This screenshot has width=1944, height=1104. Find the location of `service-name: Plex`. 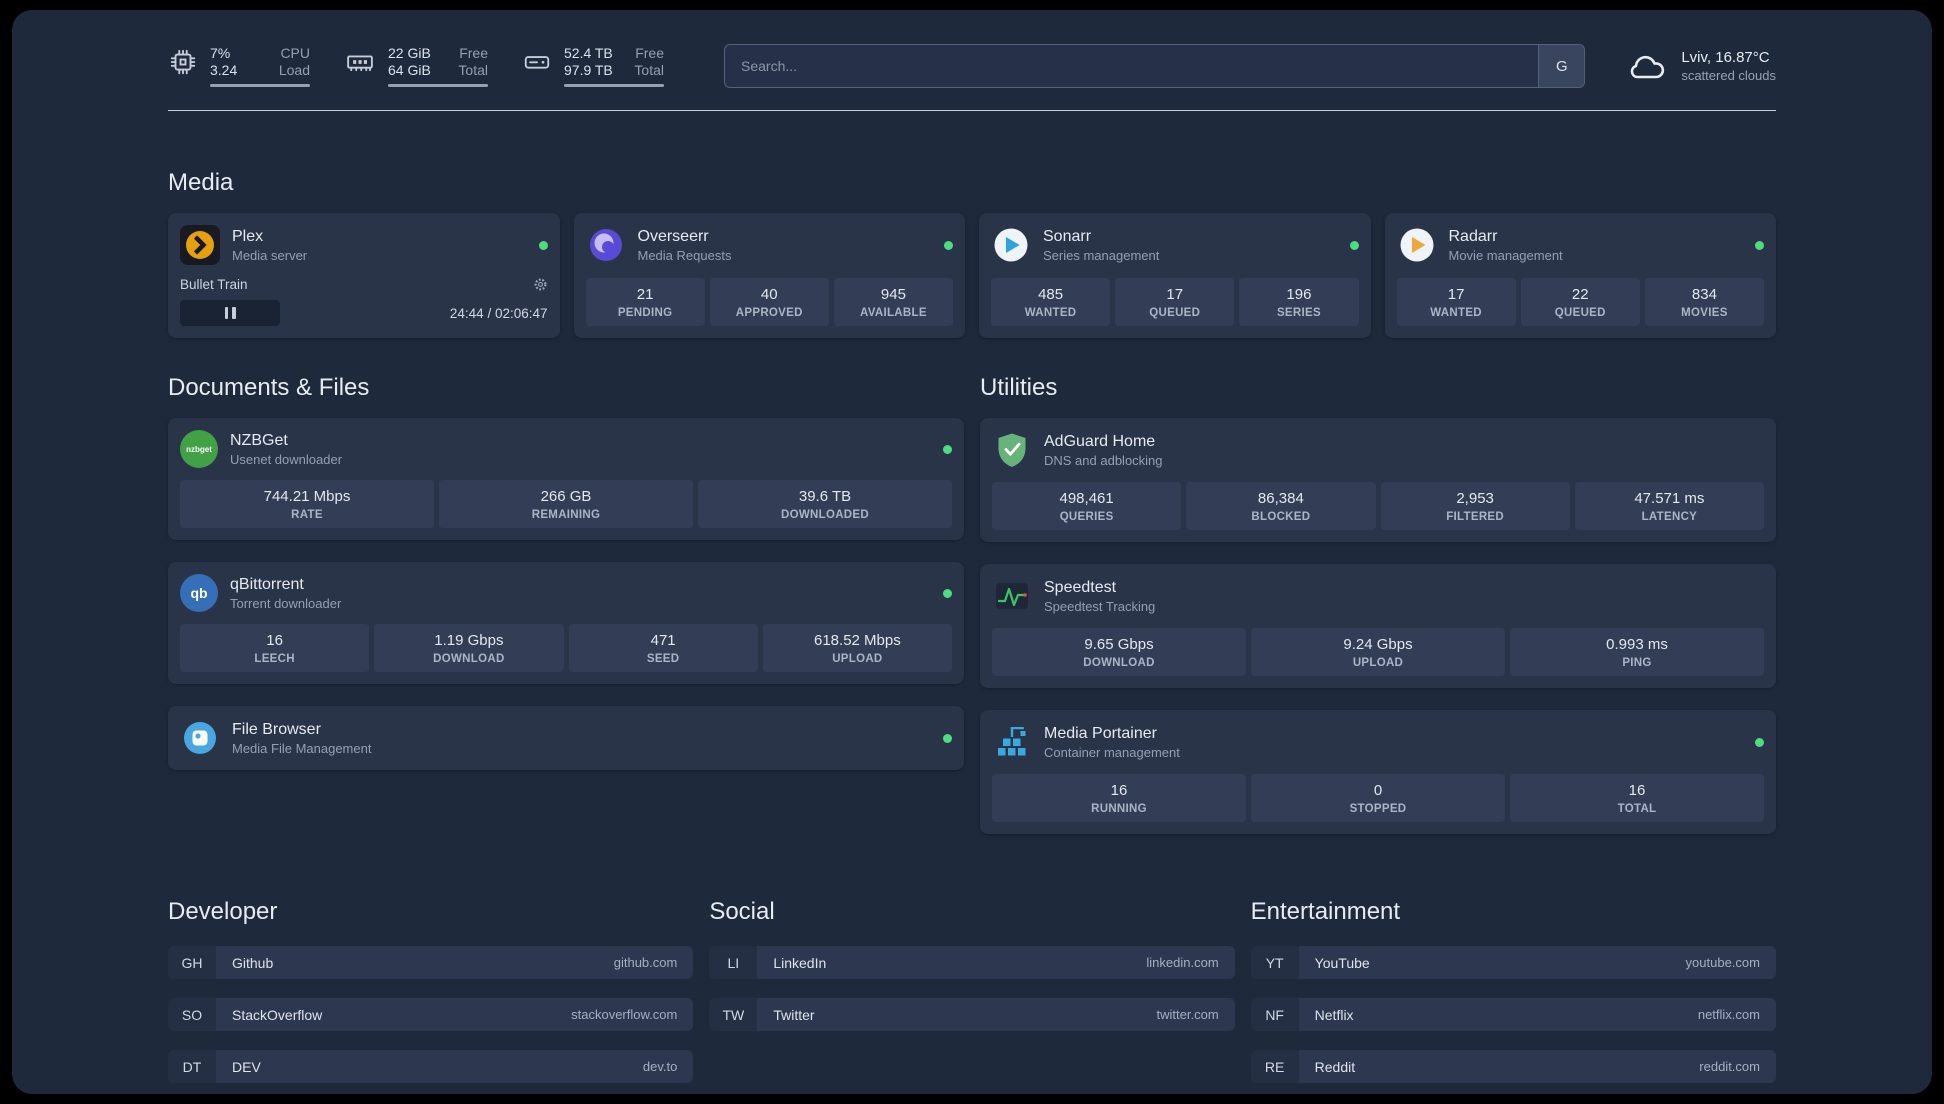

service-name: Plex is located at coordinates (248, 236).